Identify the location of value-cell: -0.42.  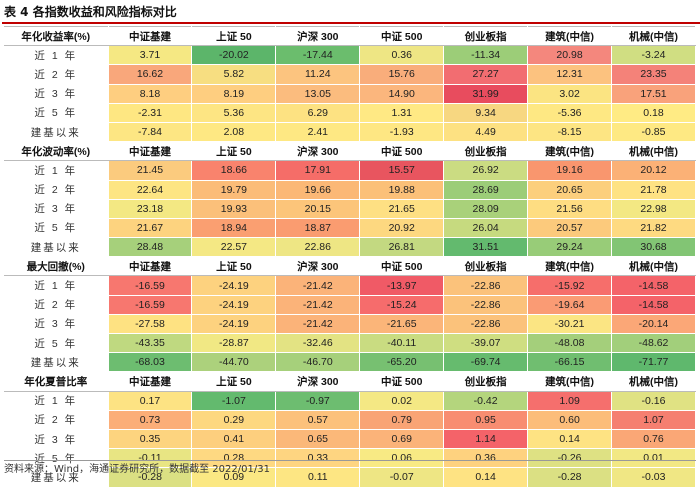
(486, 401).